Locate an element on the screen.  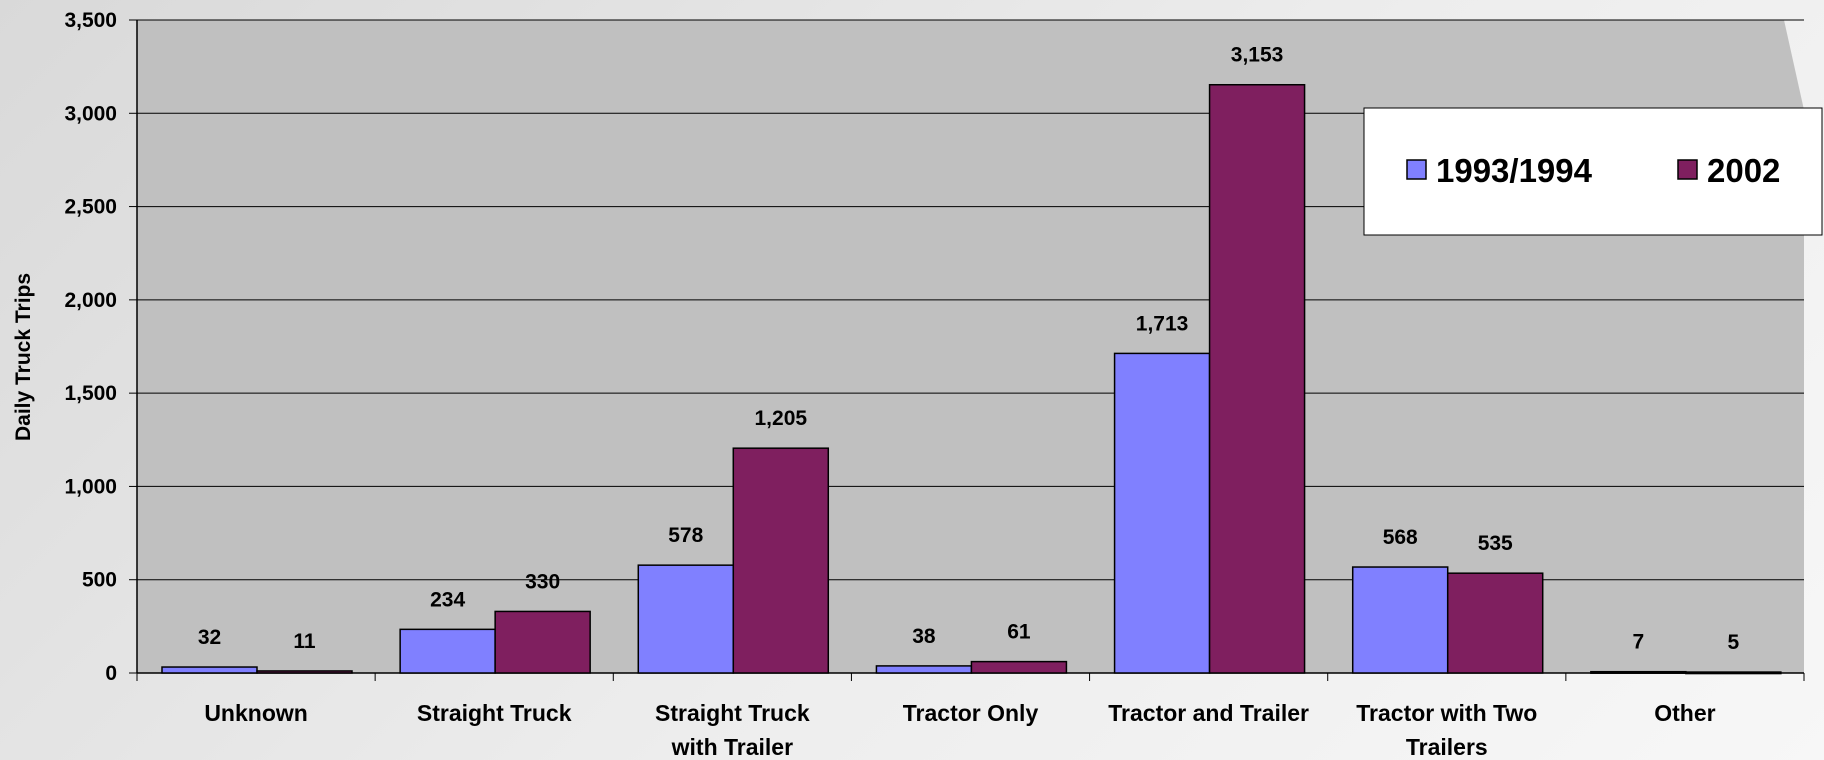
legend-box is located at coordinates (1593, 171).